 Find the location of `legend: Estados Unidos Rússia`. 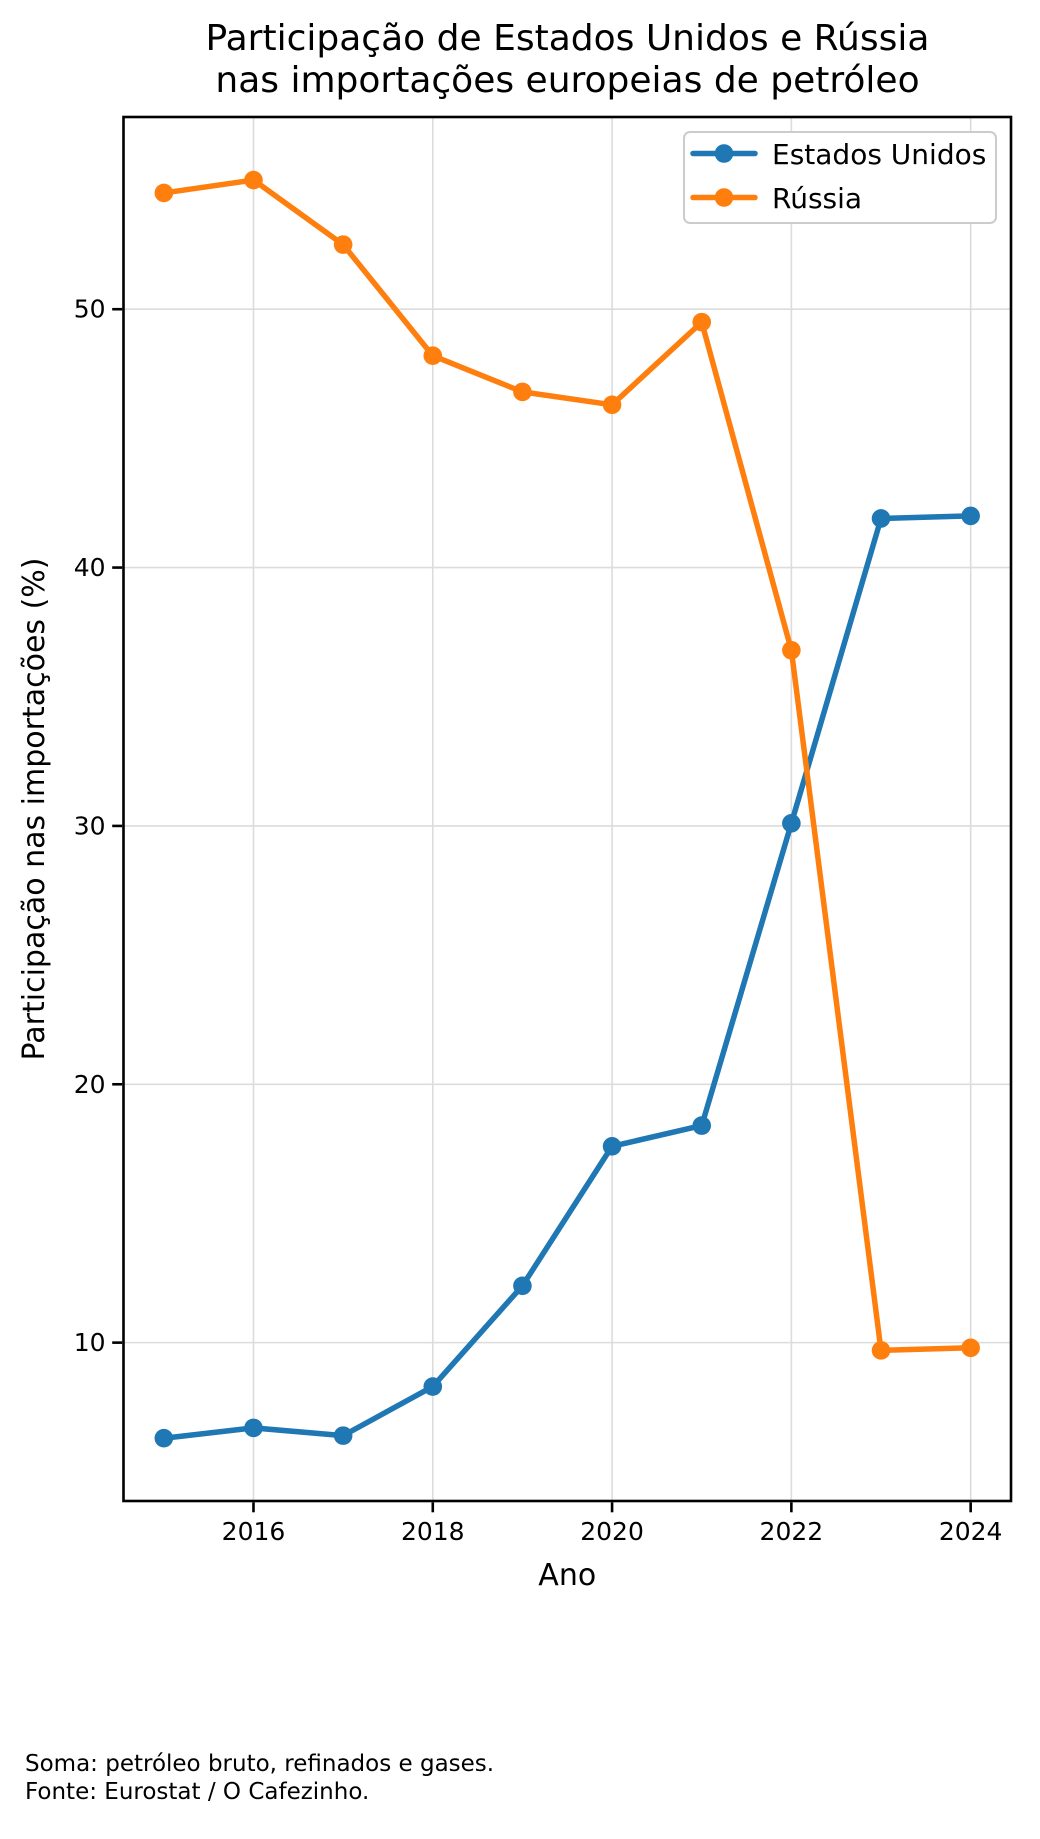

legend: Estados Unidos Rússia is located at coordinates (840, 177).